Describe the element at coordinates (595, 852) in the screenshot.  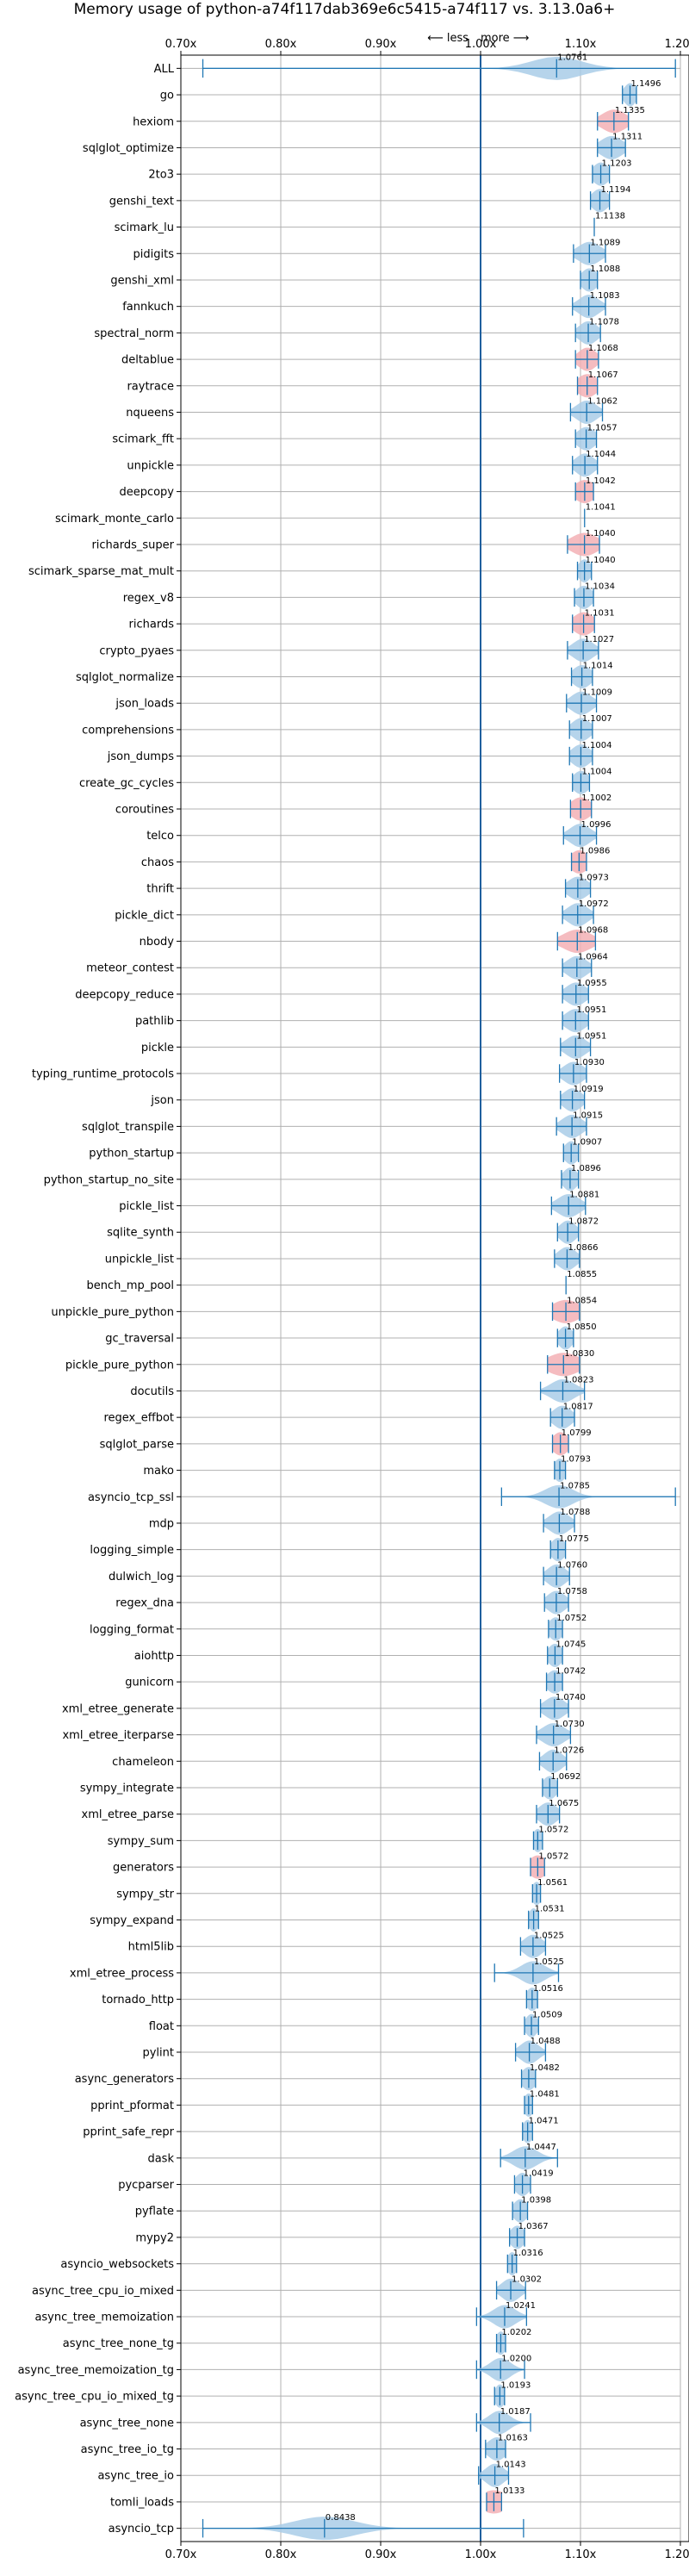
I see `data-label: 1.0986` at that location.